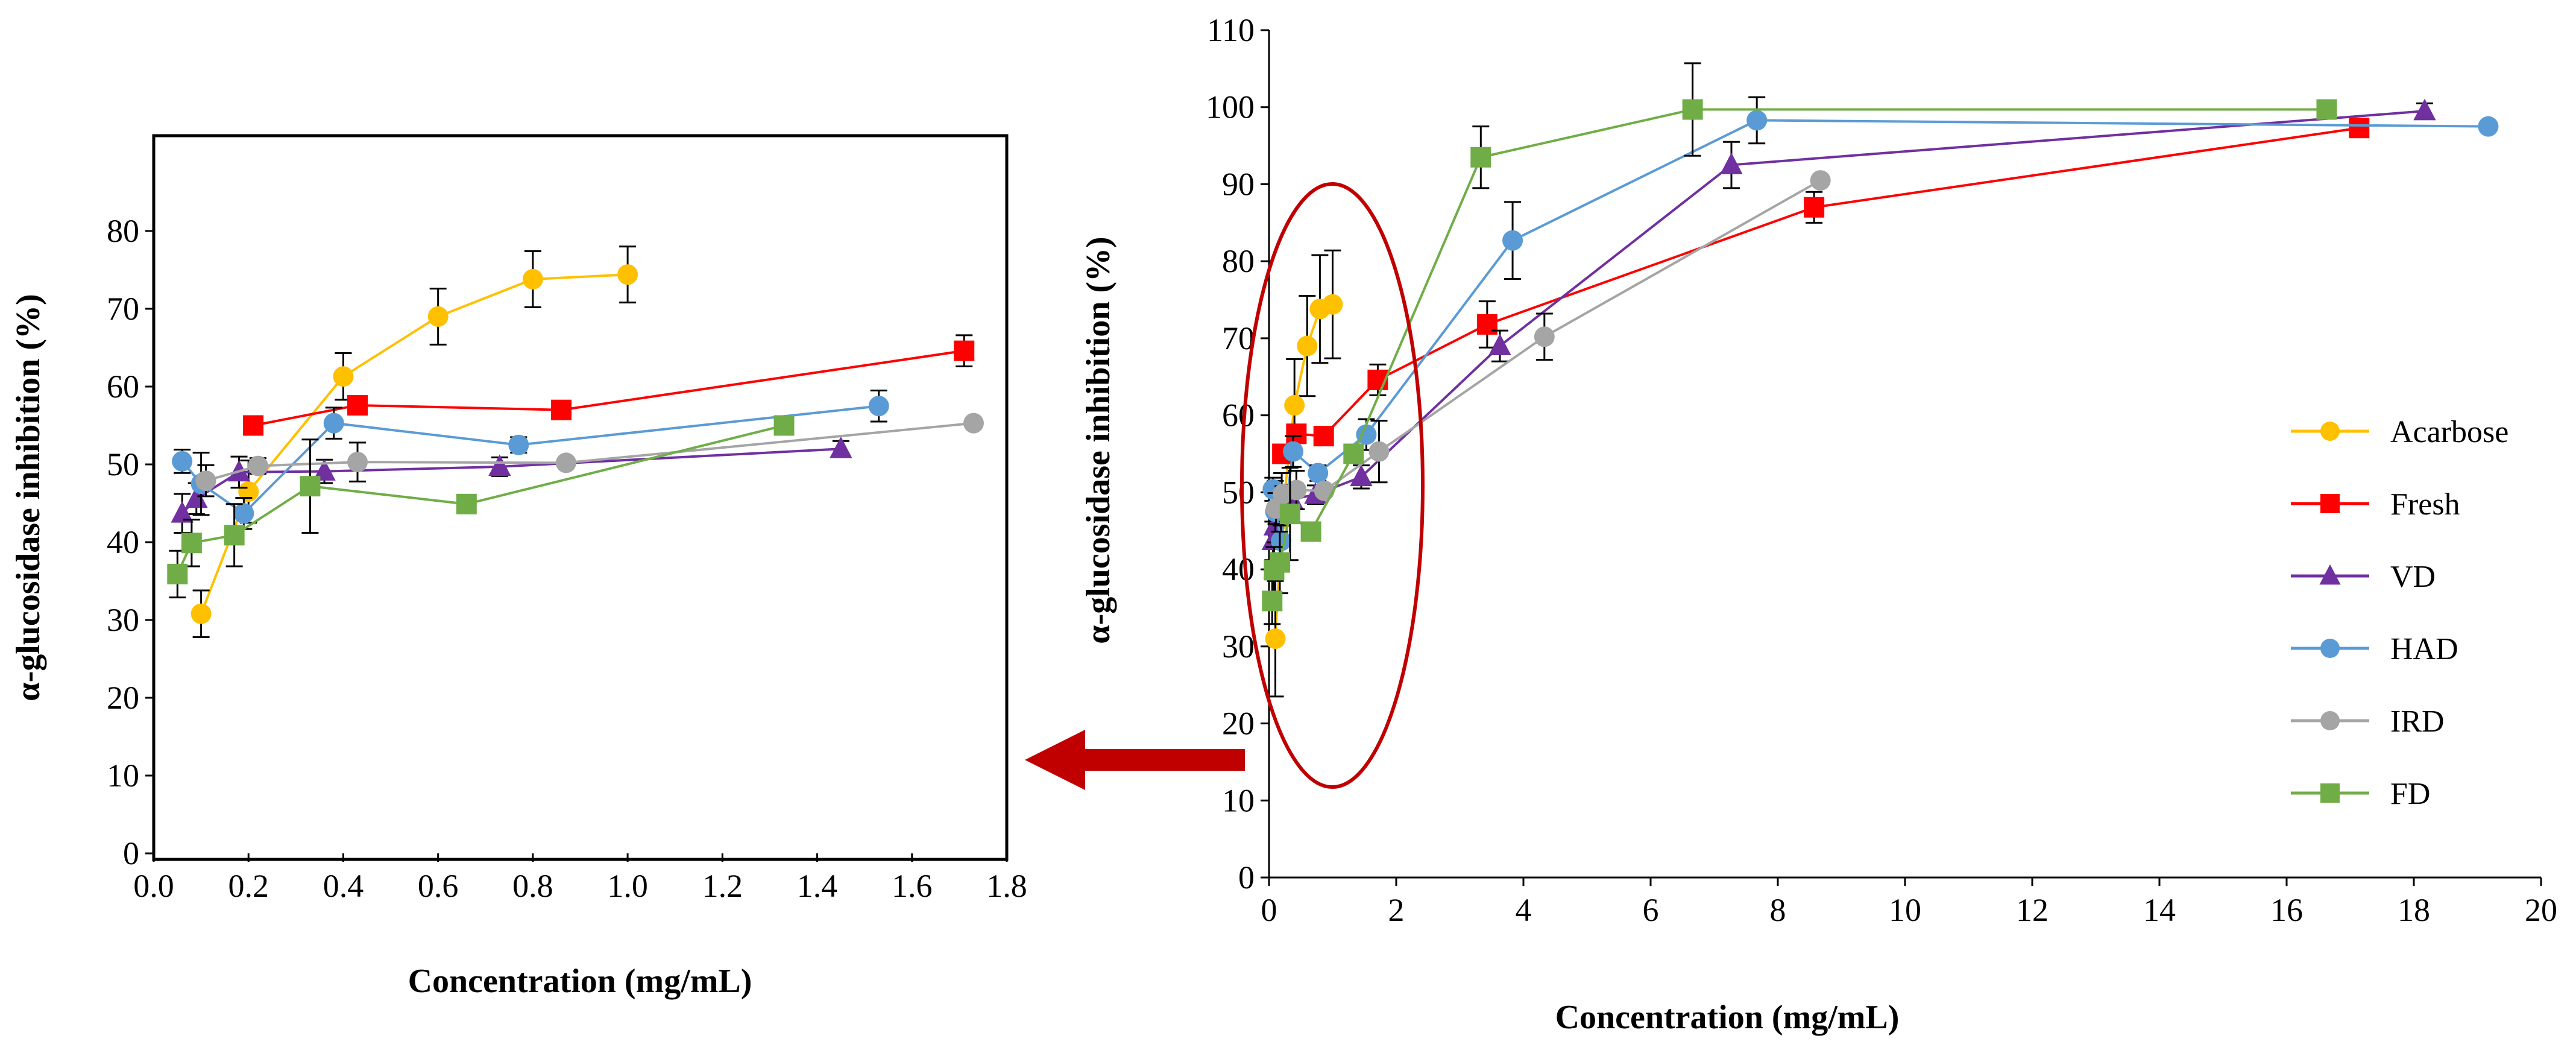  I want to click on inset-series-fd, so click(481, 507).